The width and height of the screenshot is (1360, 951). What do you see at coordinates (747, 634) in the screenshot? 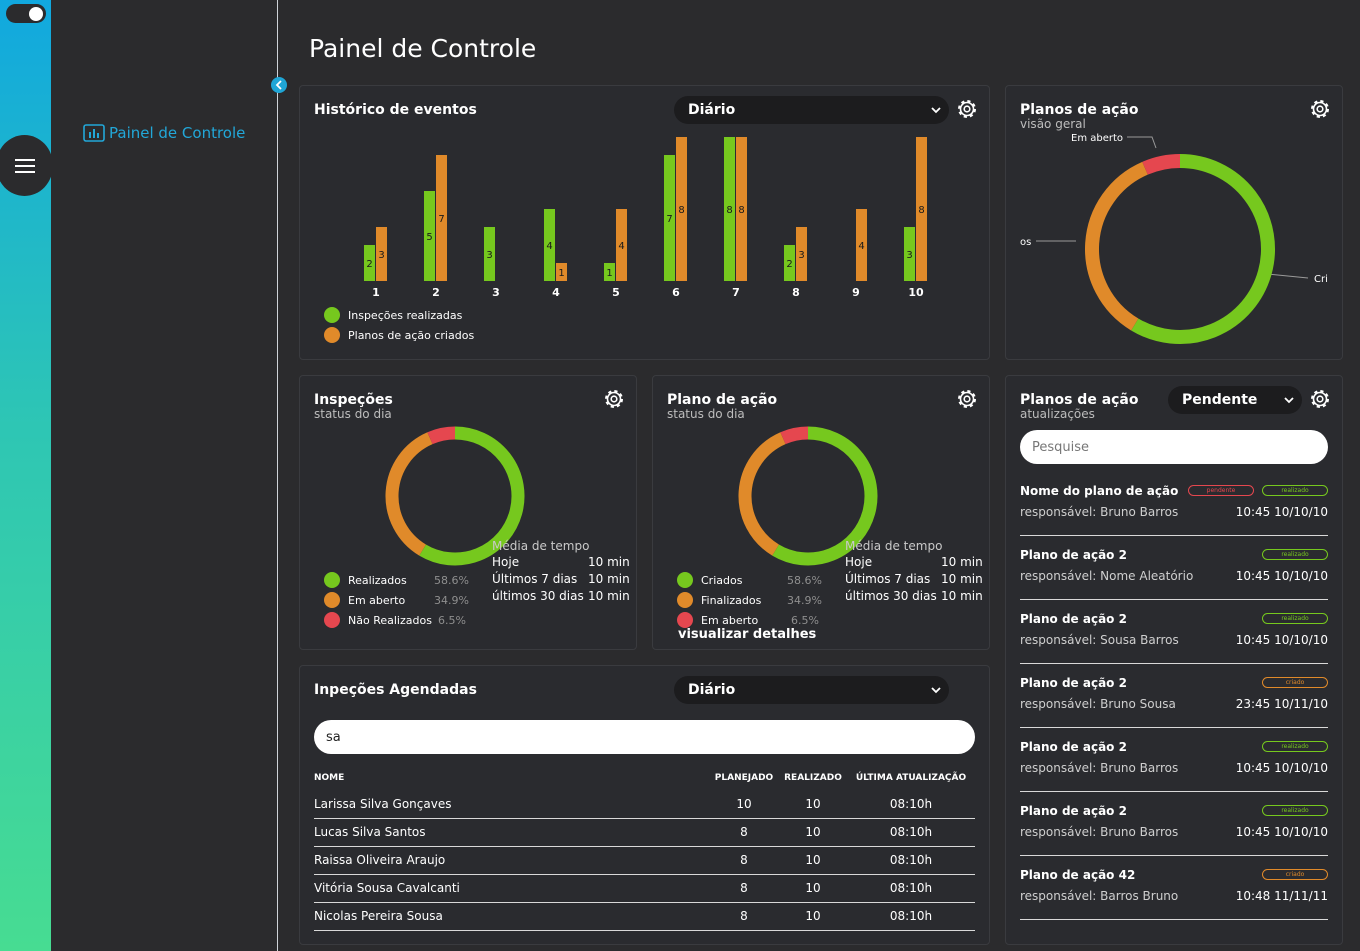
I see `view-details-link: visualizar detalhes` at bounding box center [747, 634].